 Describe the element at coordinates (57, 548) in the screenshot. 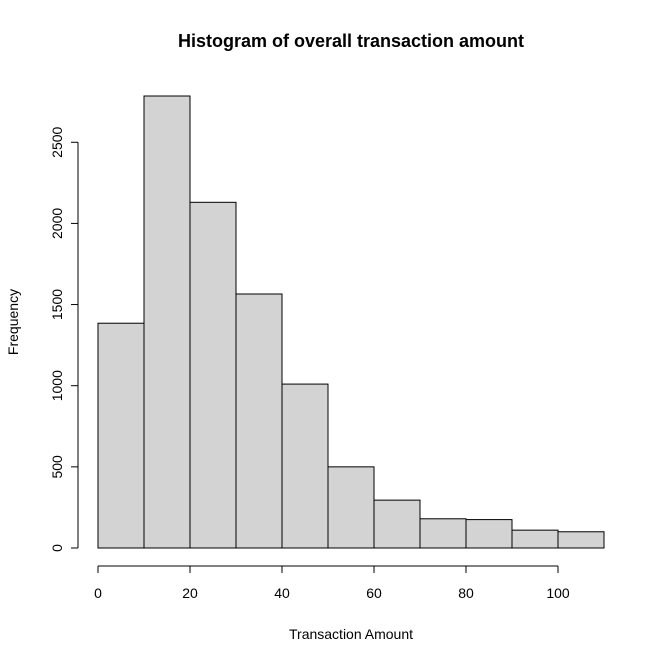

I see `y-tick-label: 0` at that location.